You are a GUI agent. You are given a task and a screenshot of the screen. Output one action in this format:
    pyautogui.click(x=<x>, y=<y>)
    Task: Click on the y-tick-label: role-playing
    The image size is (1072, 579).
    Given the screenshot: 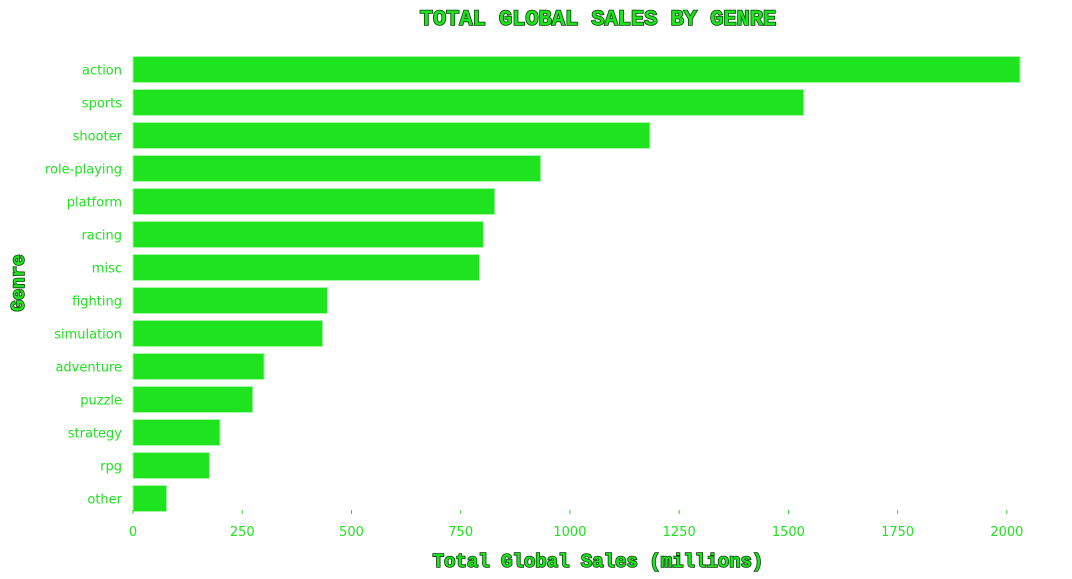 What is the action you would take?
    pyautogui.click(x=83, y=170)
    